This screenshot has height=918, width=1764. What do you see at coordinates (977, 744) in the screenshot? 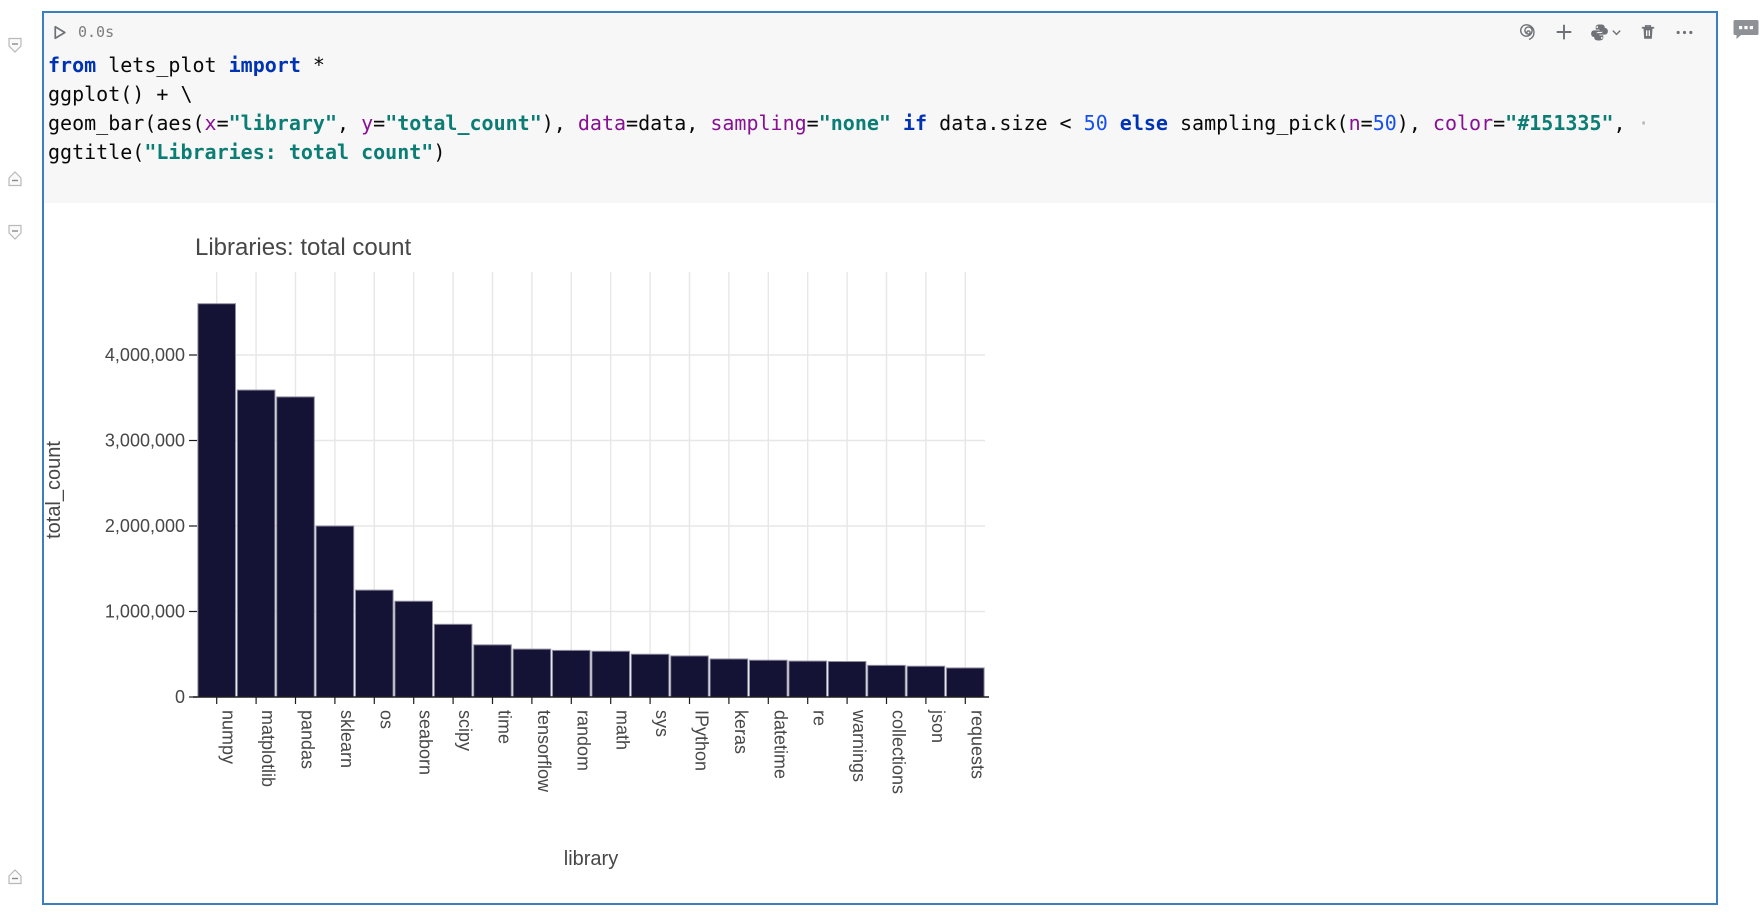
I see `x-tick-label: requests` at bounding box center [977, 744].